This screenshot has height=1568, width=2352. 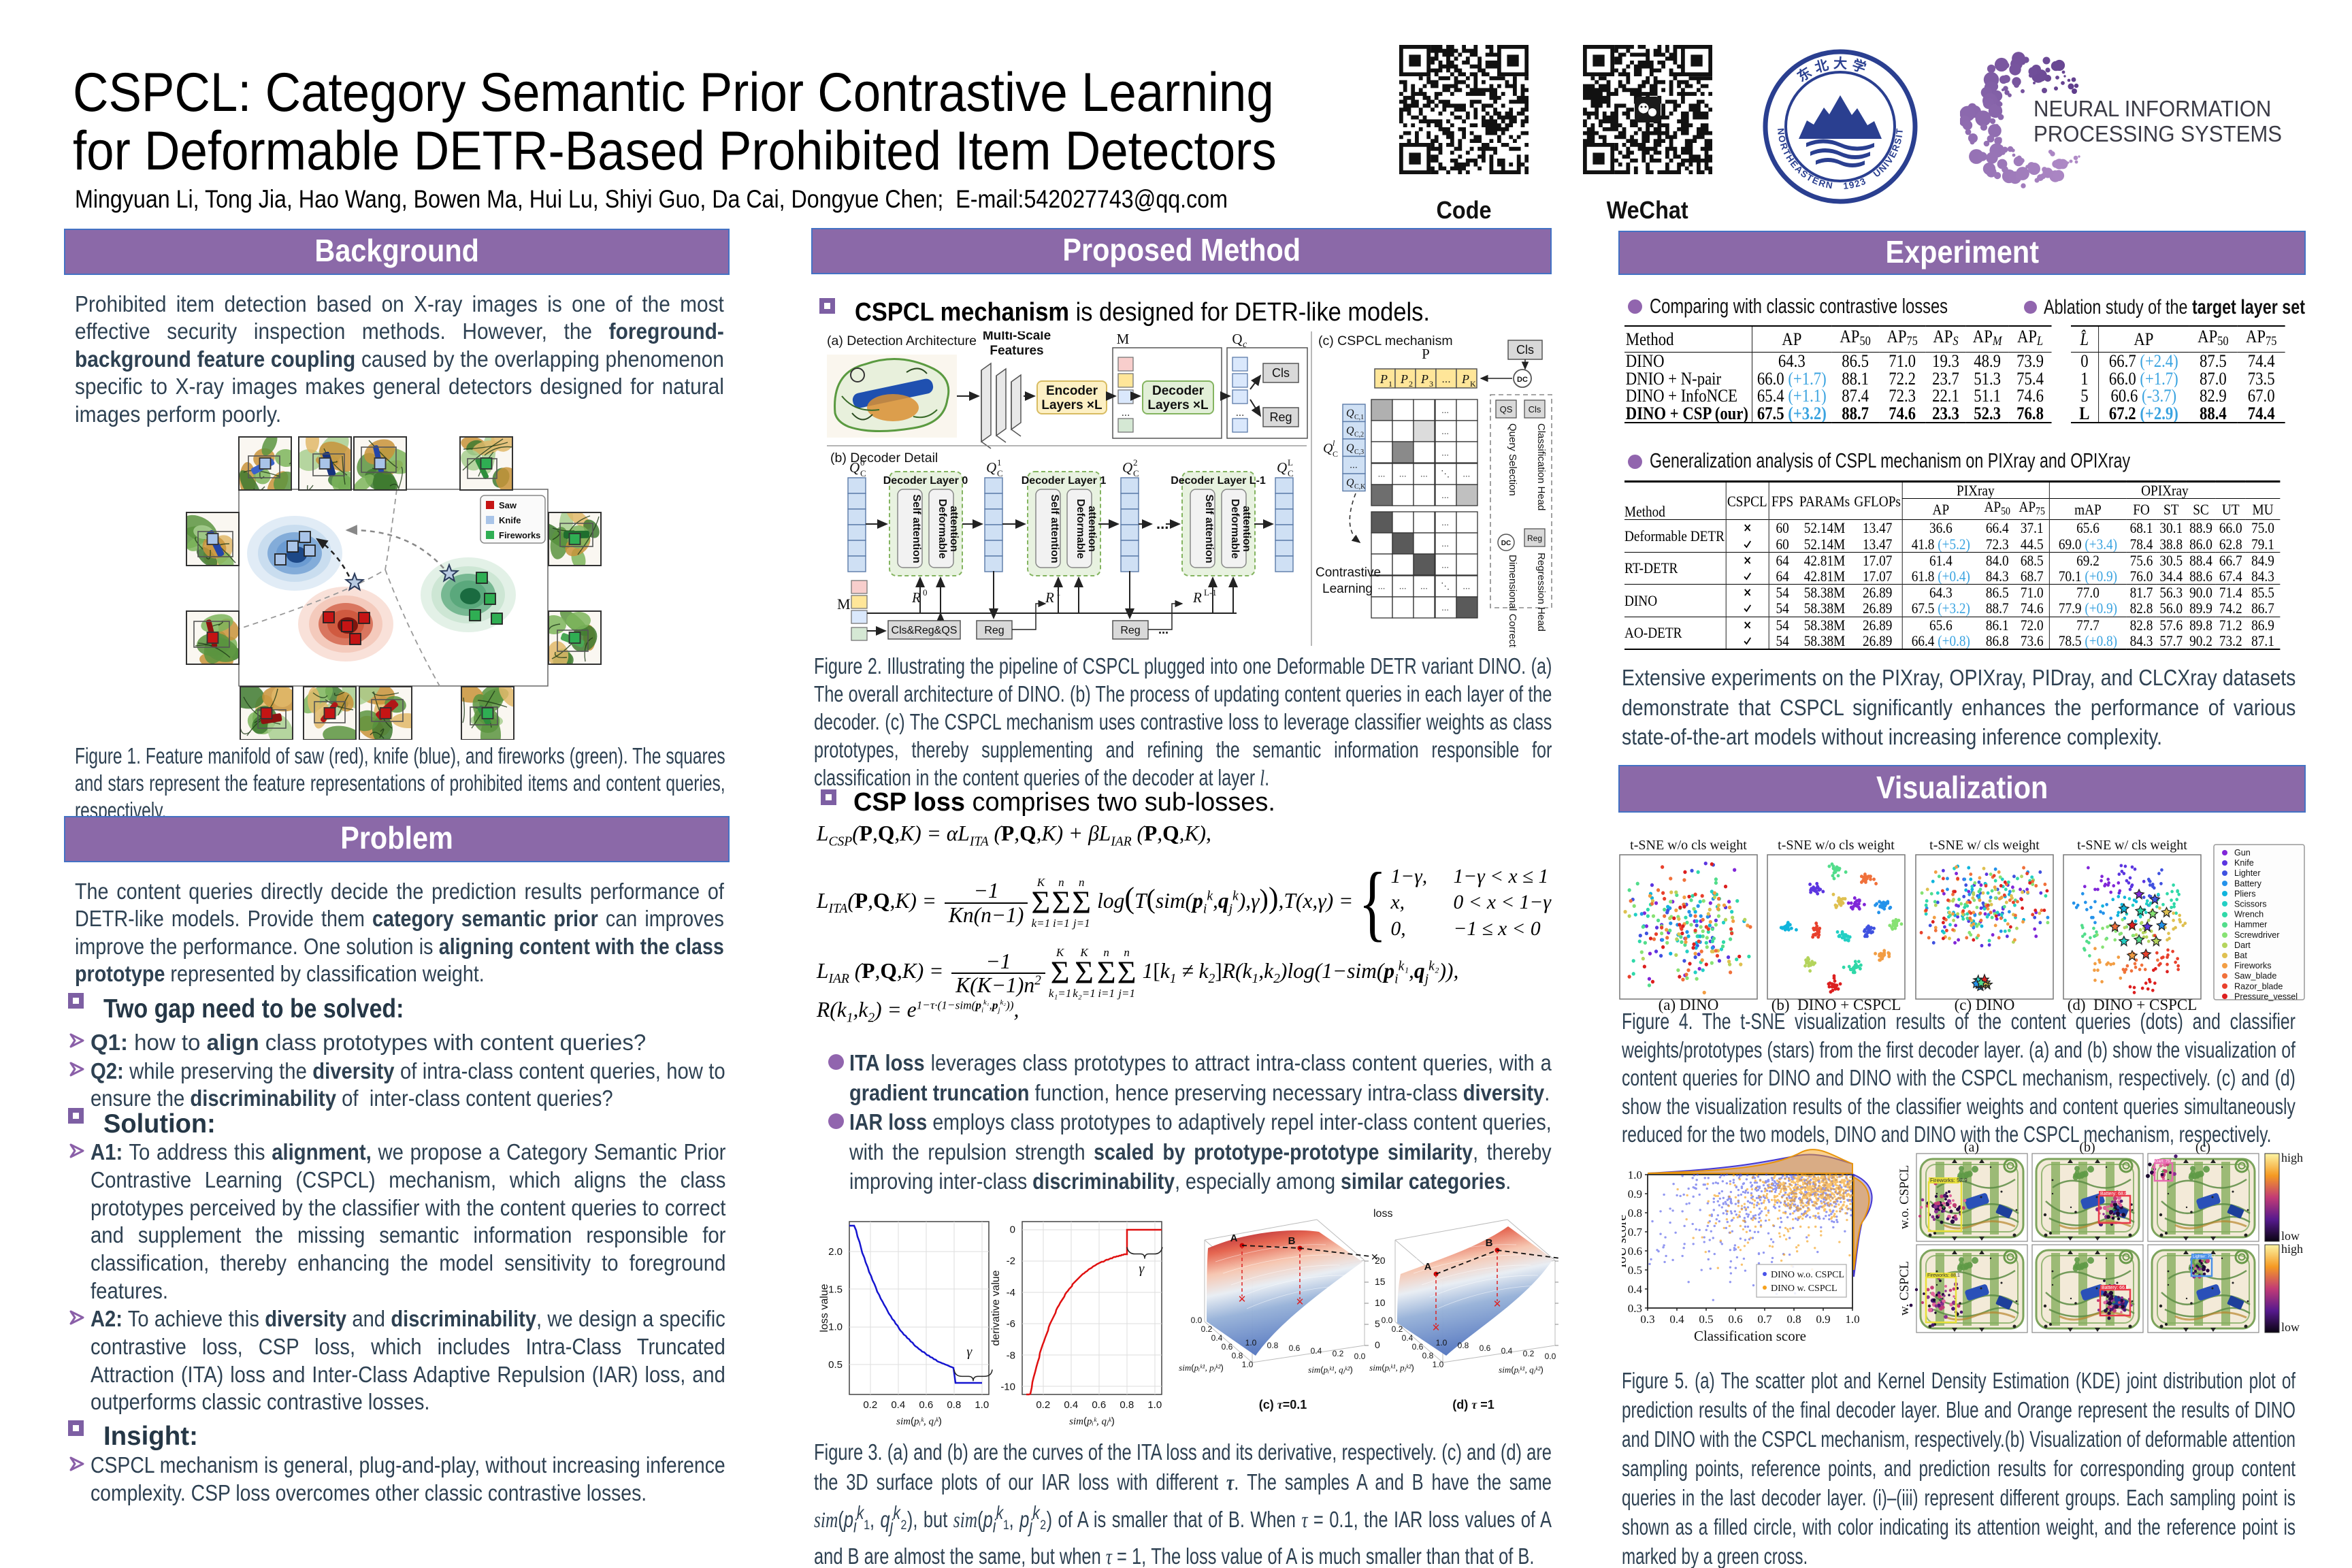 What do you see at coordinates (1473, 1404) in the screenshot?
I see `svg-text: (d) τ =1` at bounding box center [1473, 1404].